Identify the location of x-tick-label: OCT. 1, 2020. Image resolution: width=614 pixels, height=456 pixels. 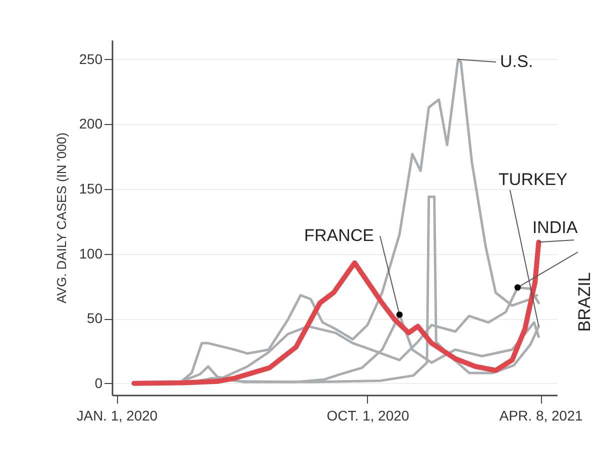
(368, 416).